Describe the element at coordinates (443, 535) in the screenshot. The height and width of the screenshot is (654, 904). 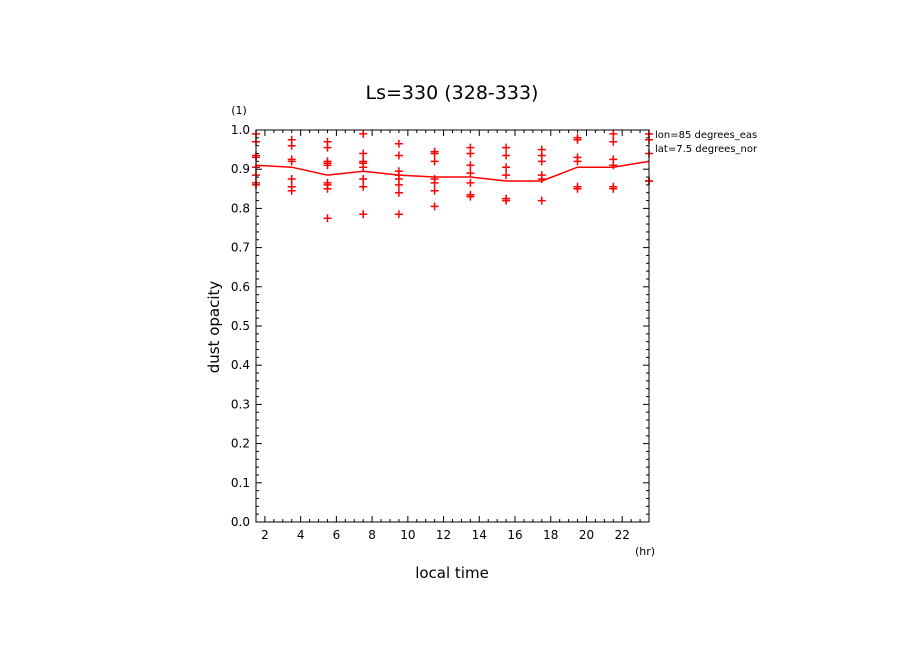
I see `x-tick-label: 12` at that location.